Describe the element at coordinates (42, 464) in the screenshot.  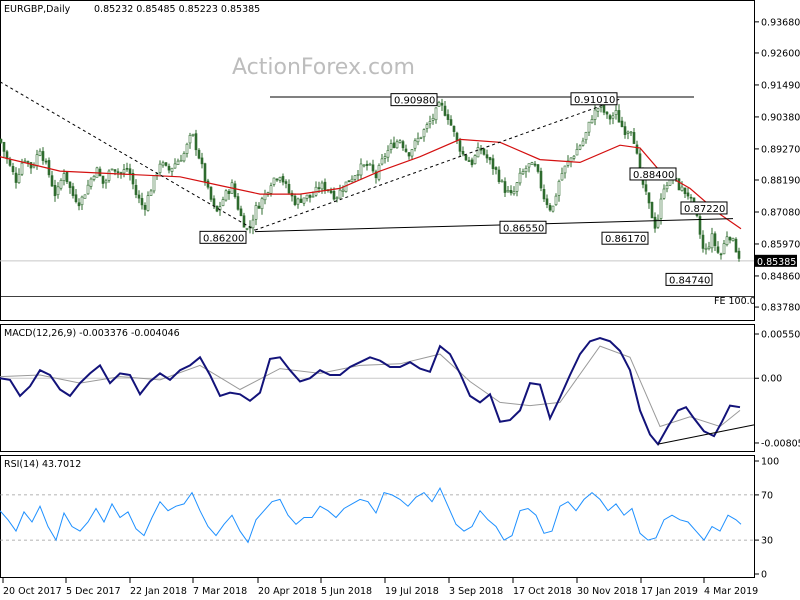
I see `rsi-header: RSI(14) 43.7012` at that location.